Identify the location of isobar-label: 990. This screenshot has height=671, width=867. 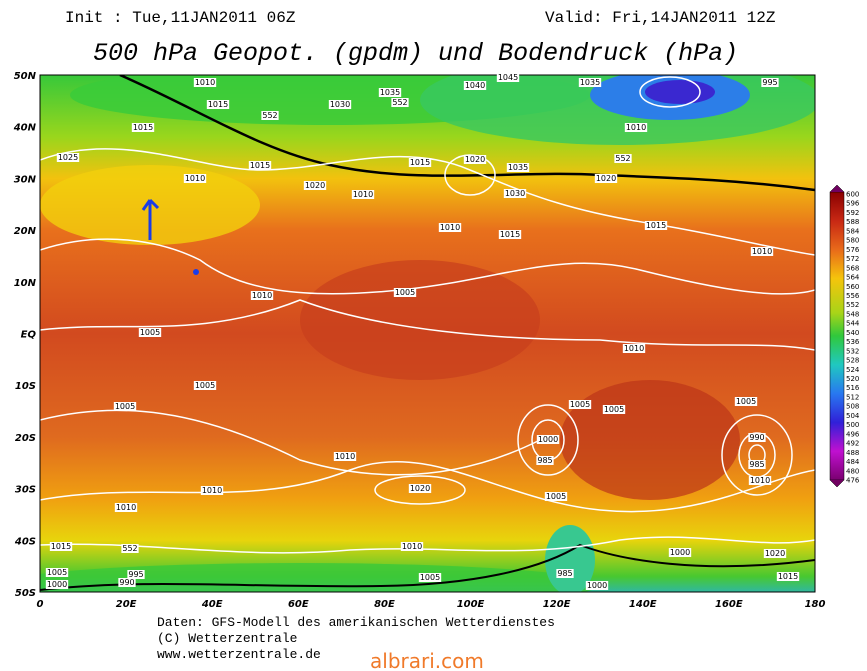
(756, 437).